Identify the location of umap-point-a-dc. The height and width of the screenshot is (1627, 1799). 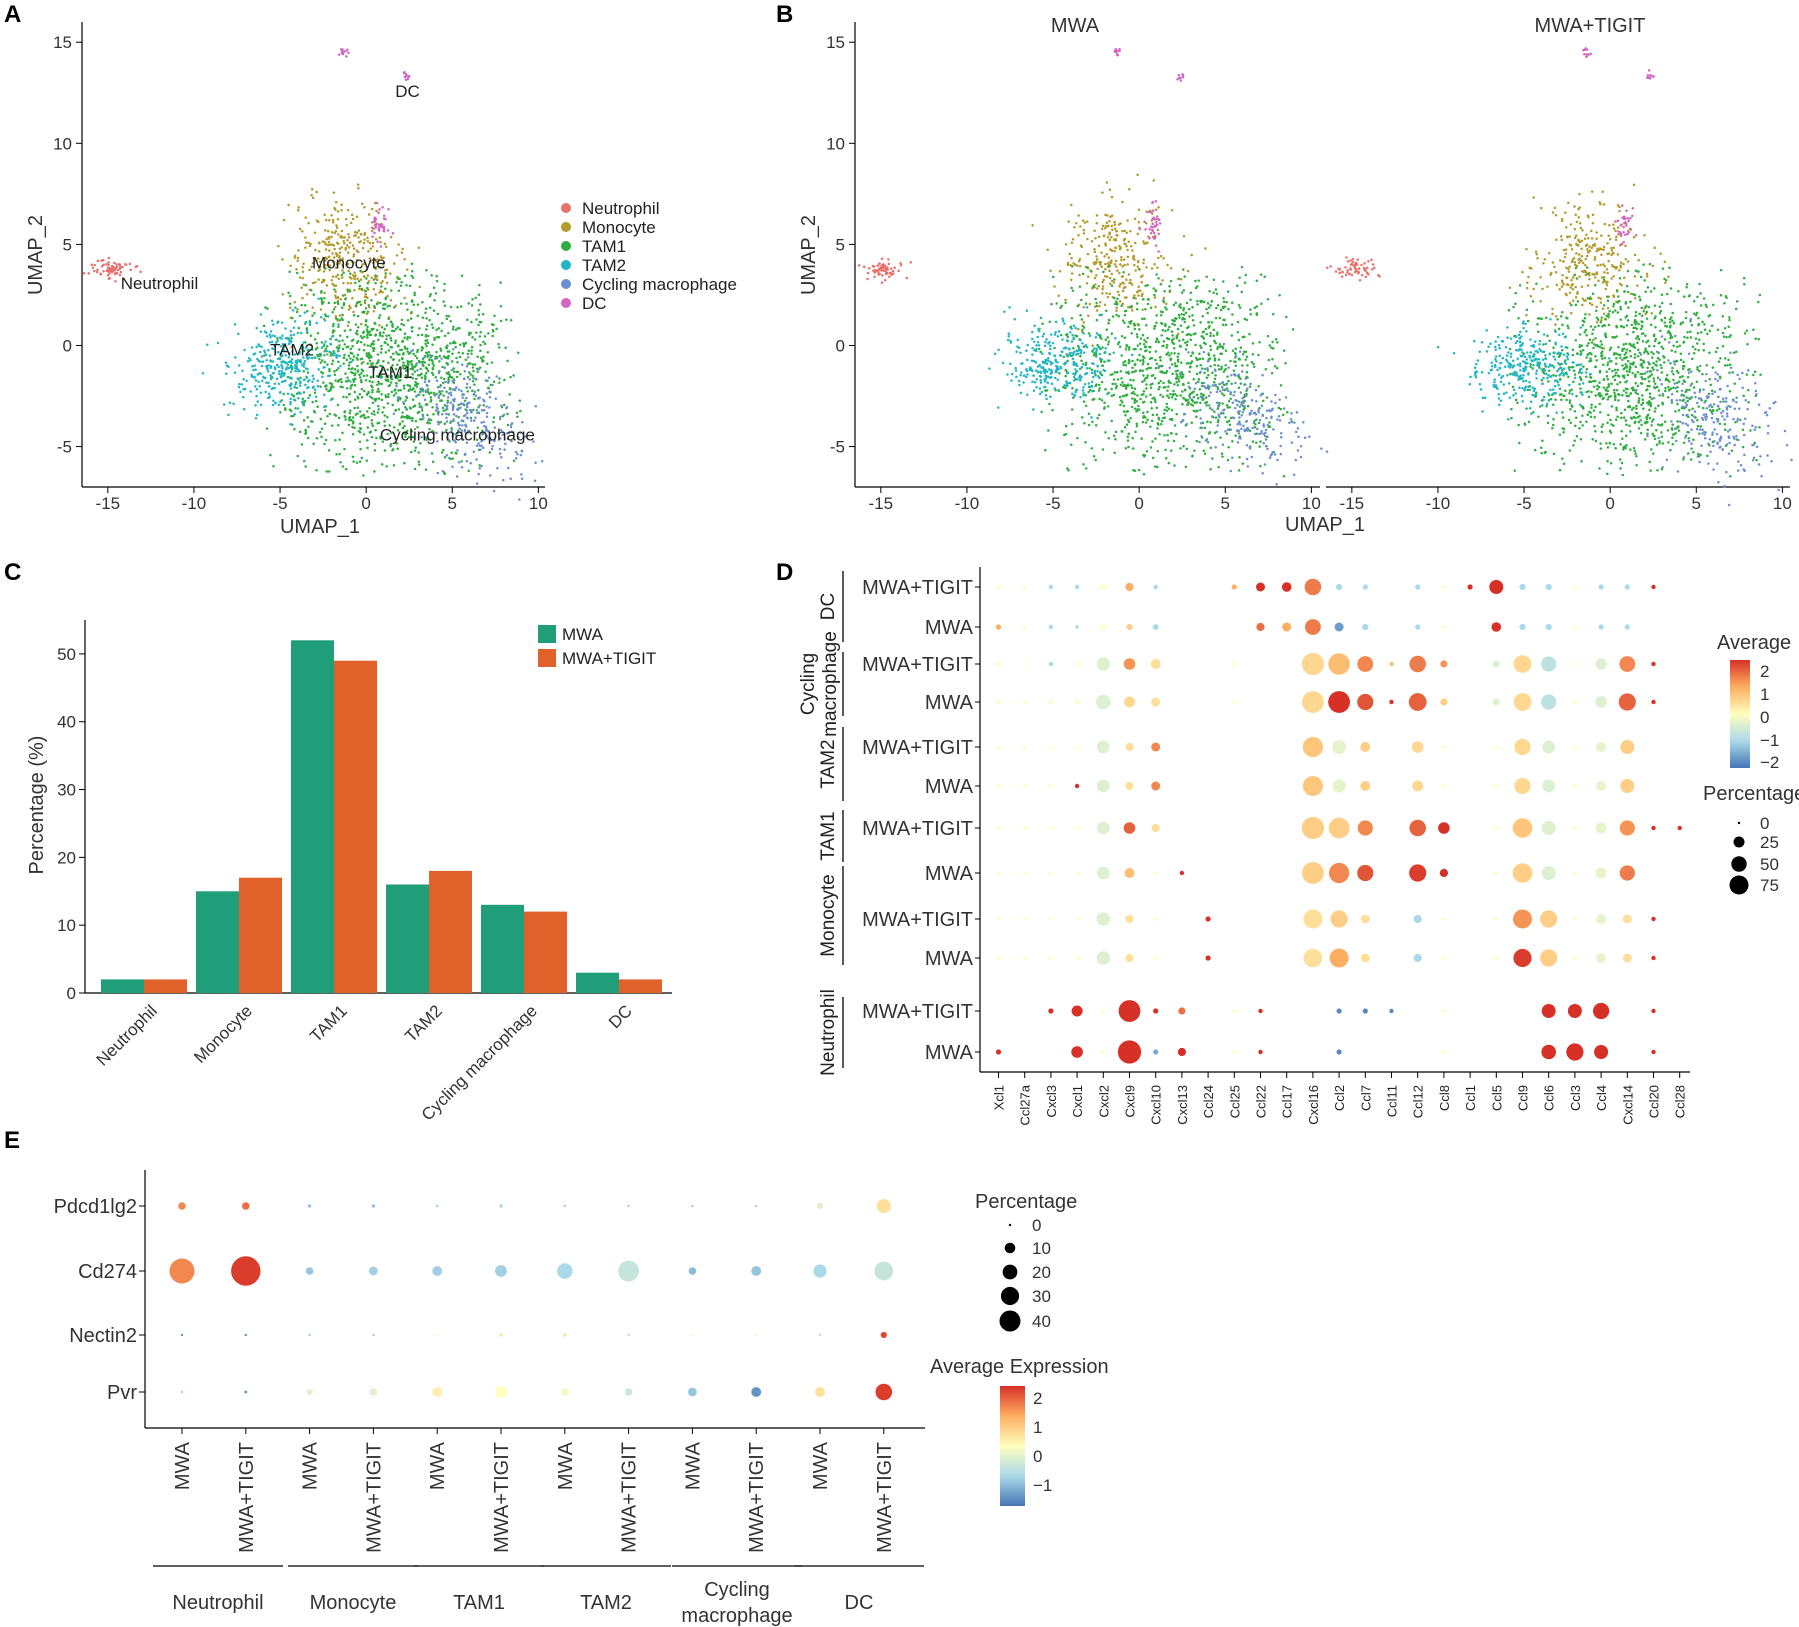
(382, 207).